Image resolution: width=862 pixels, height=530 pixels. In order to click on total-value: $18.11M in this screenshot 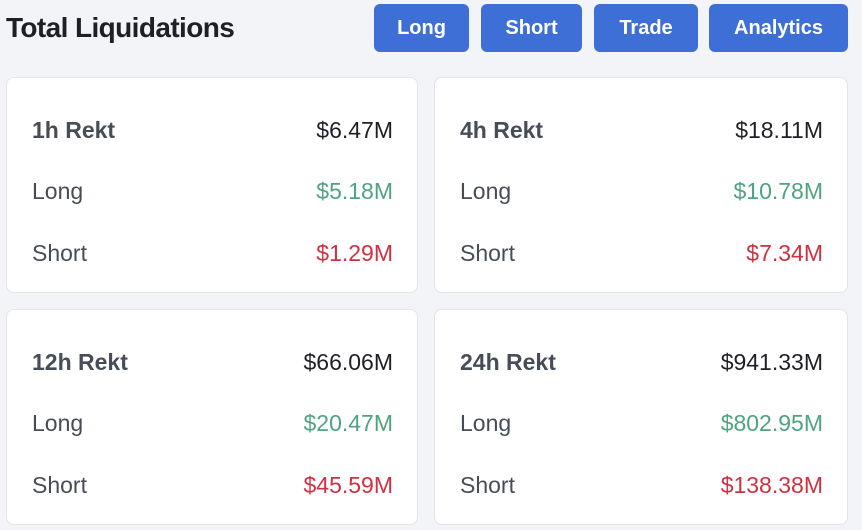, I will do `click(779, 129)`.